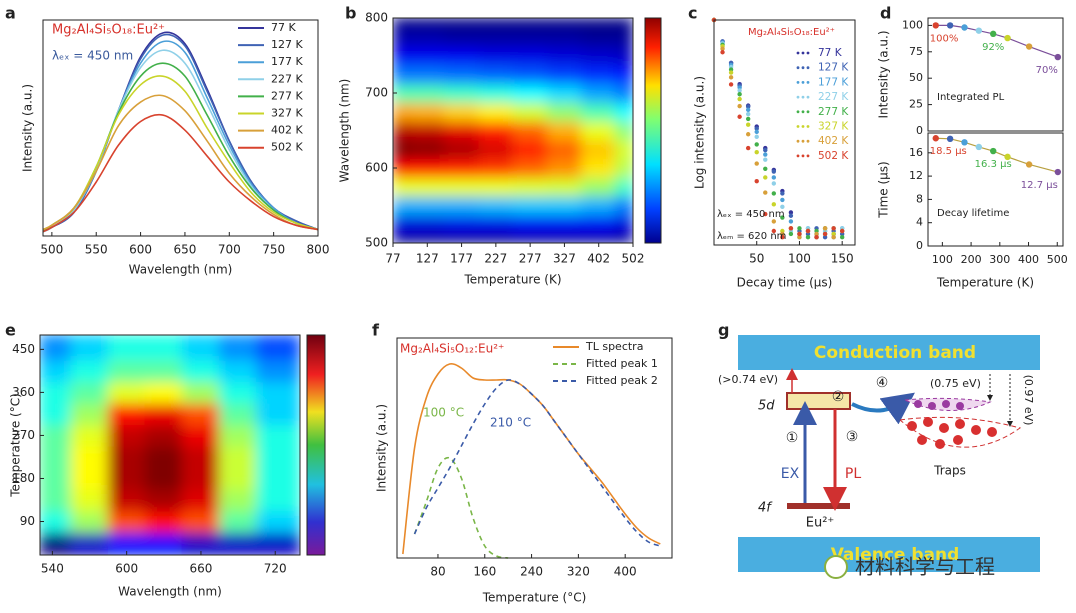 The height and width of the screenshot is (613, 1076). Describe the element at coordinates (52, 569) in the screenshot. I see `x-tick-label: 540` at that location.